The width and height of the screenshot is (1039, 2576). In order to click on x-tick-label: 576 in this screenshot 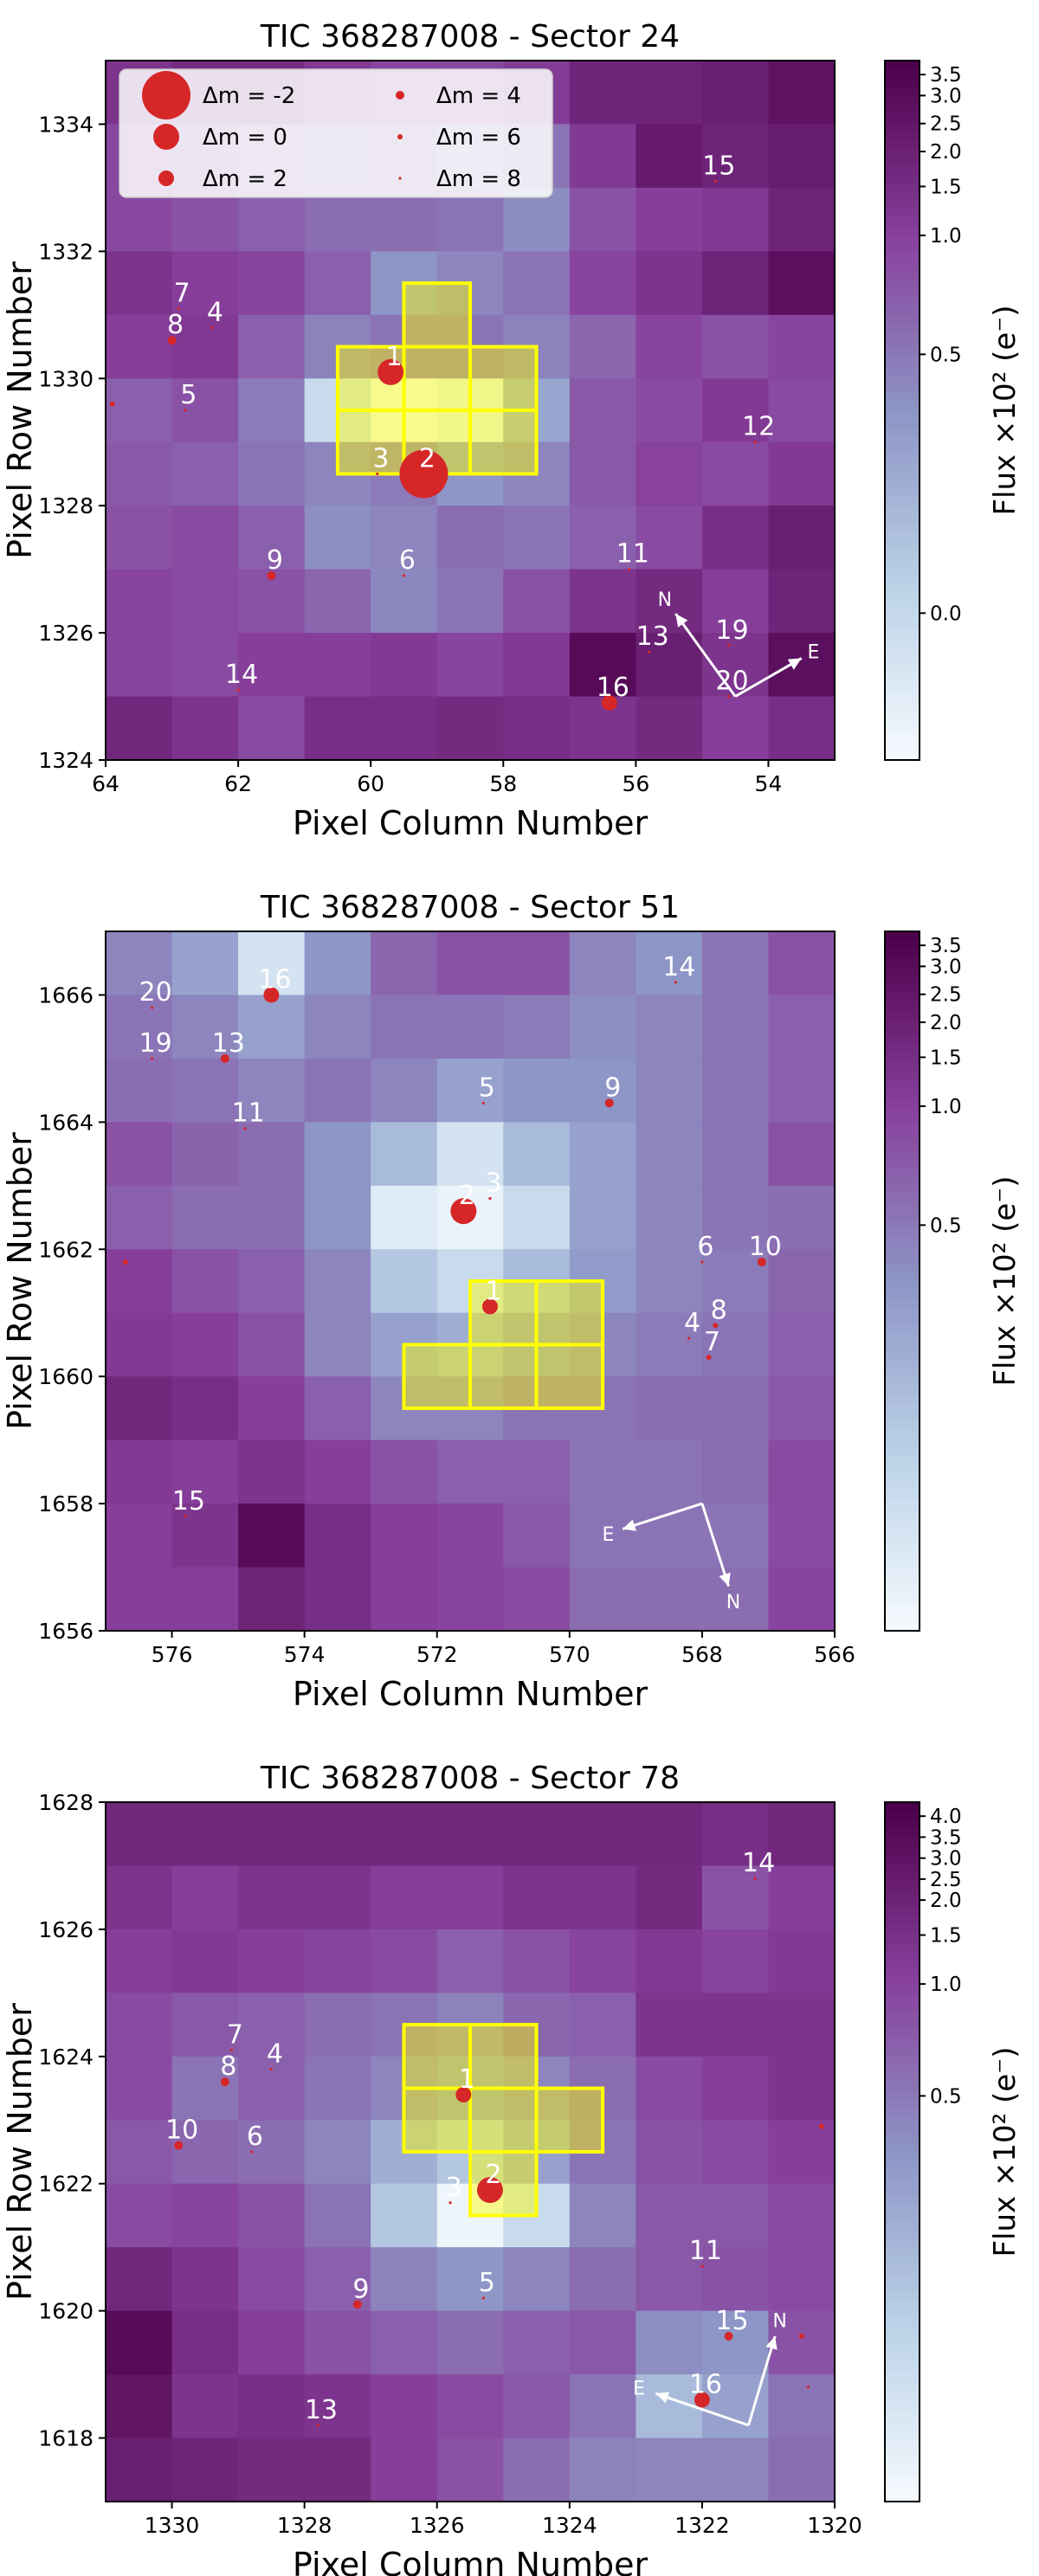, I will do `click(172, 1654)`.